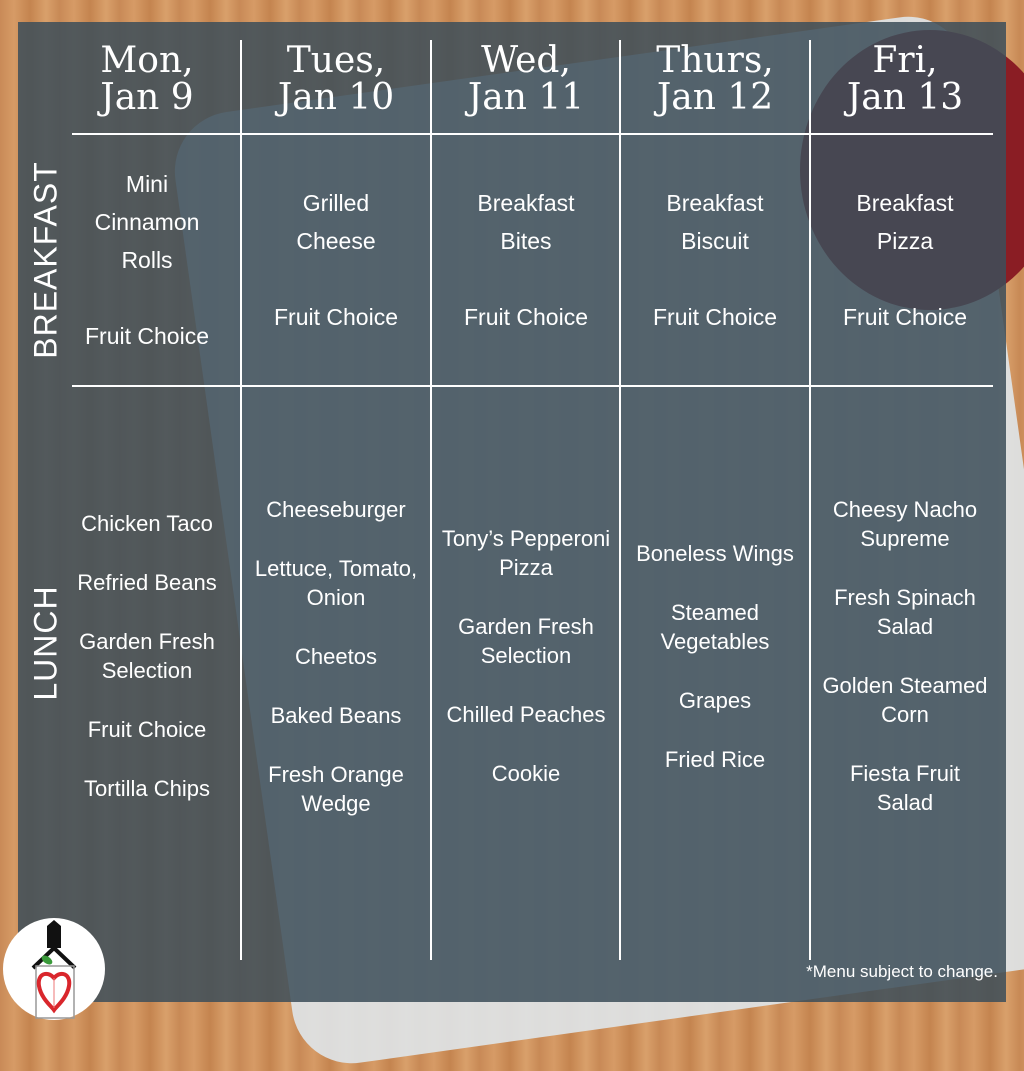  What do you see at coordinates (905, 524) in the screenshot?
I see `menu-item: Cheesy Nacho Supreme` at bounding box center [905, 524].